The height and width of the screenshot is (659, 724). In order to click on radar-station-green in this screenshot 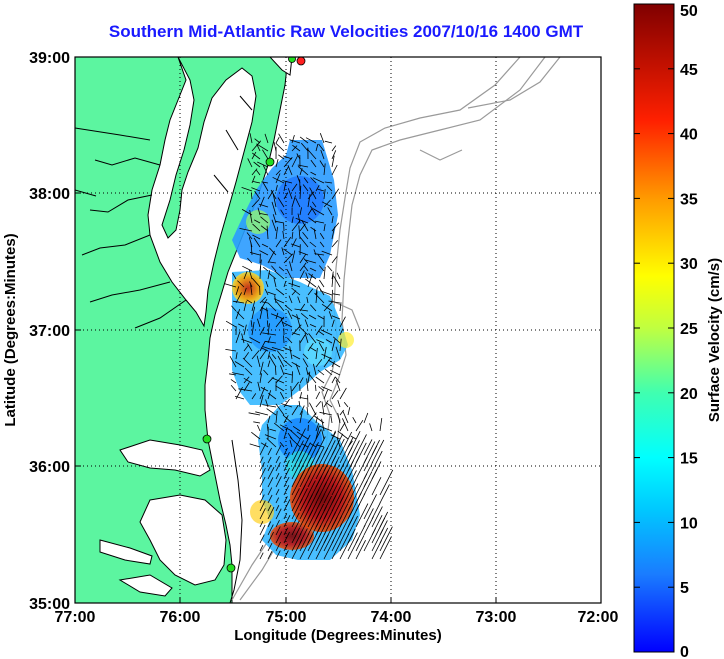, I will do `click(270, 162)`.